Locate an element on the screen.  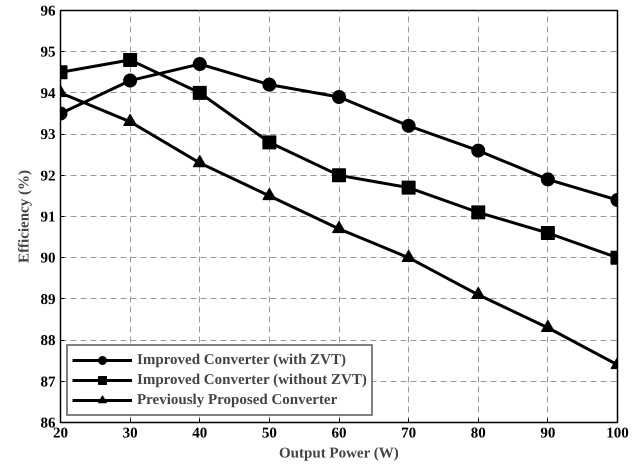
x-tick-label: 90 is located at coordinates (548, 434).